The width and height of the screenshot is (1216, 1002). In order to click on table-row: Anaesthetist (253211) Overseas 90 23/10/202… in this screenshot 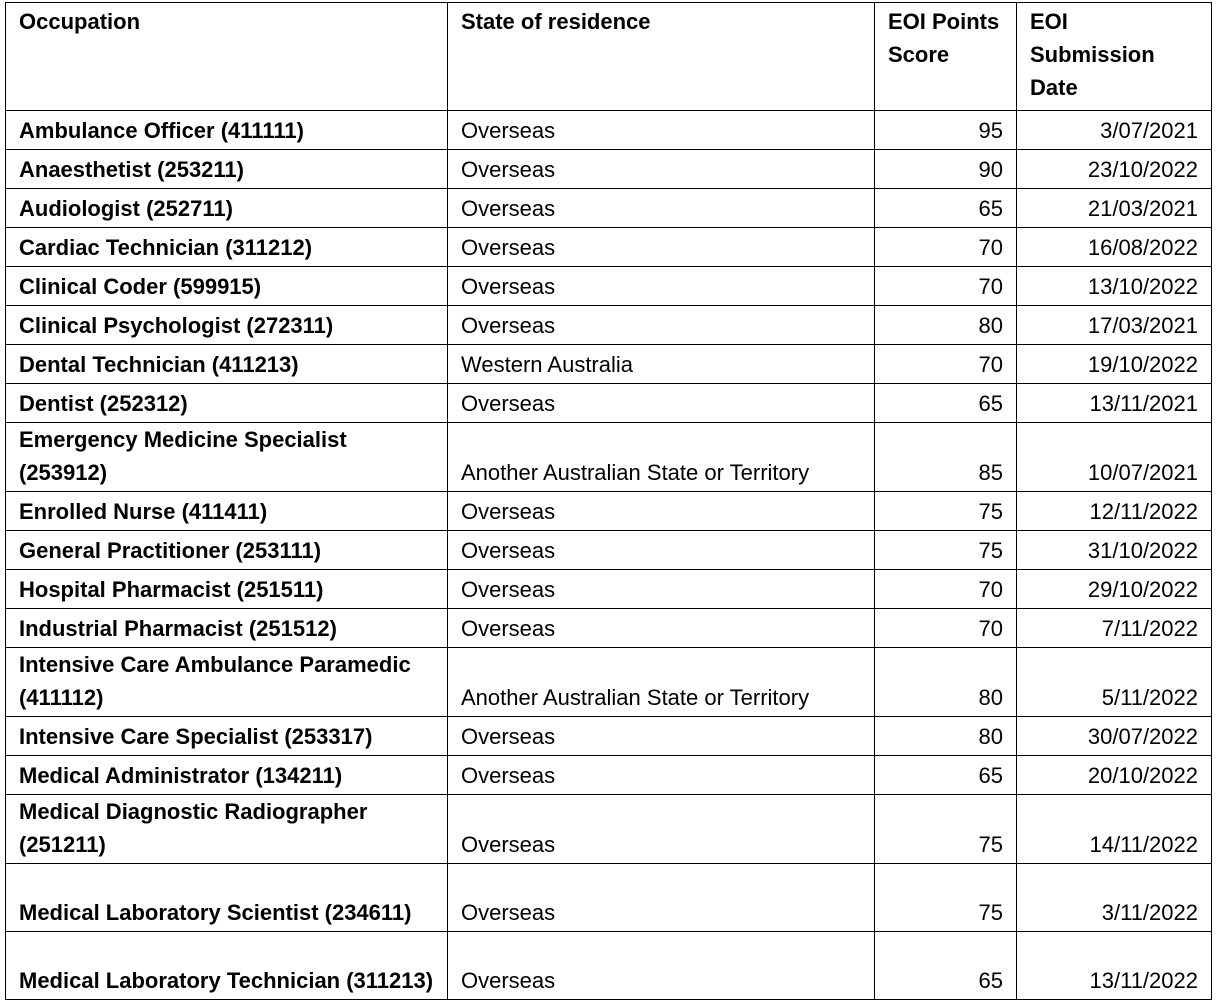, I will do `click(608, 169)`.